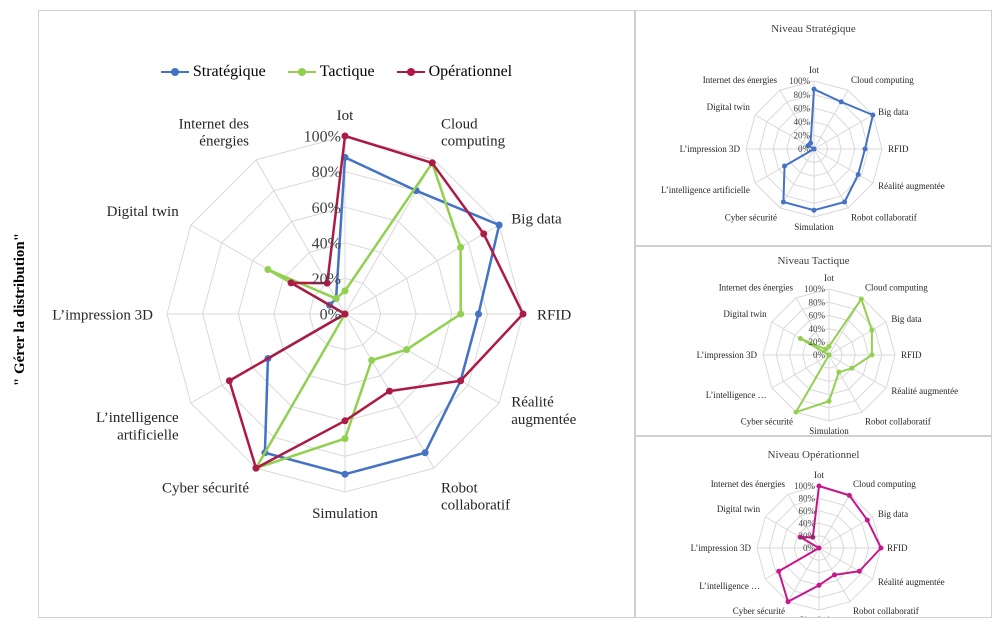 The width and height of the screenshot is (993, 618). Describe the element at coordinates (347, 71) in the screenshot. I see `legend-label: Tactique` at that location.